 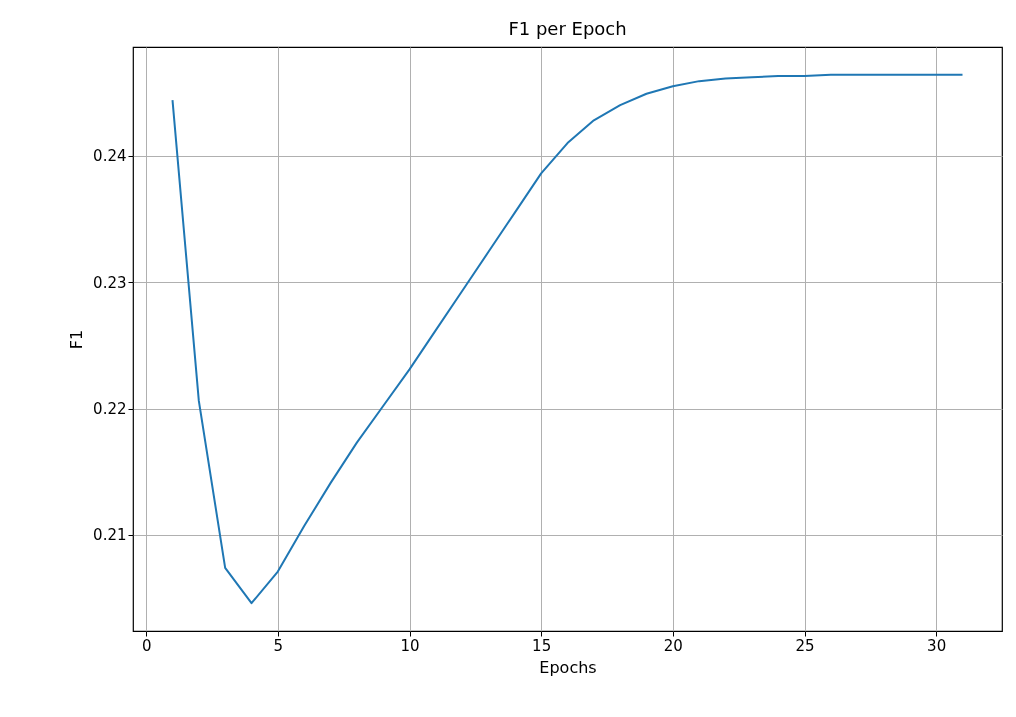 What do you see at coordinates (146, 645) in the screenshot?
I see `x-tick-label: 0` at bounding box center [146, 645].